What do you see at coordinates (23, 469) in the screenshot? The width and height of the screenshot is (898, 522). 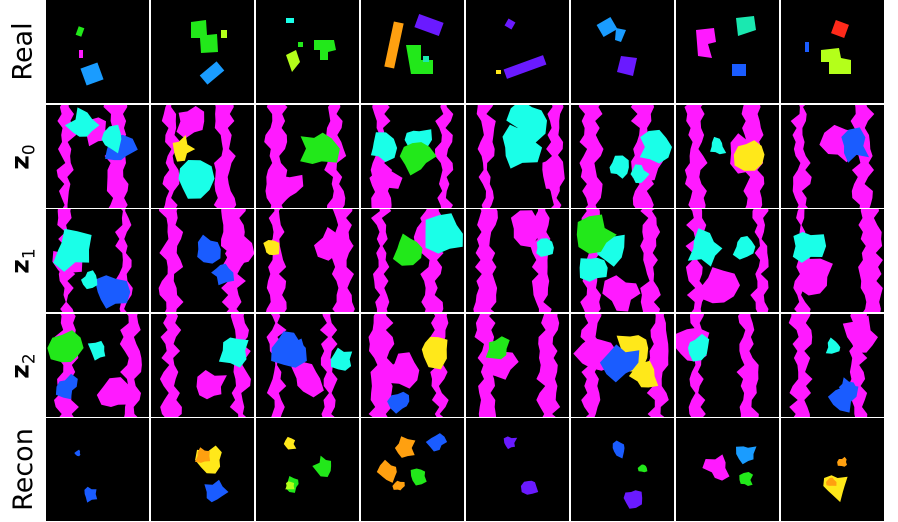 I see `row-label-recon: Recon` at bounding box center [23, 469].